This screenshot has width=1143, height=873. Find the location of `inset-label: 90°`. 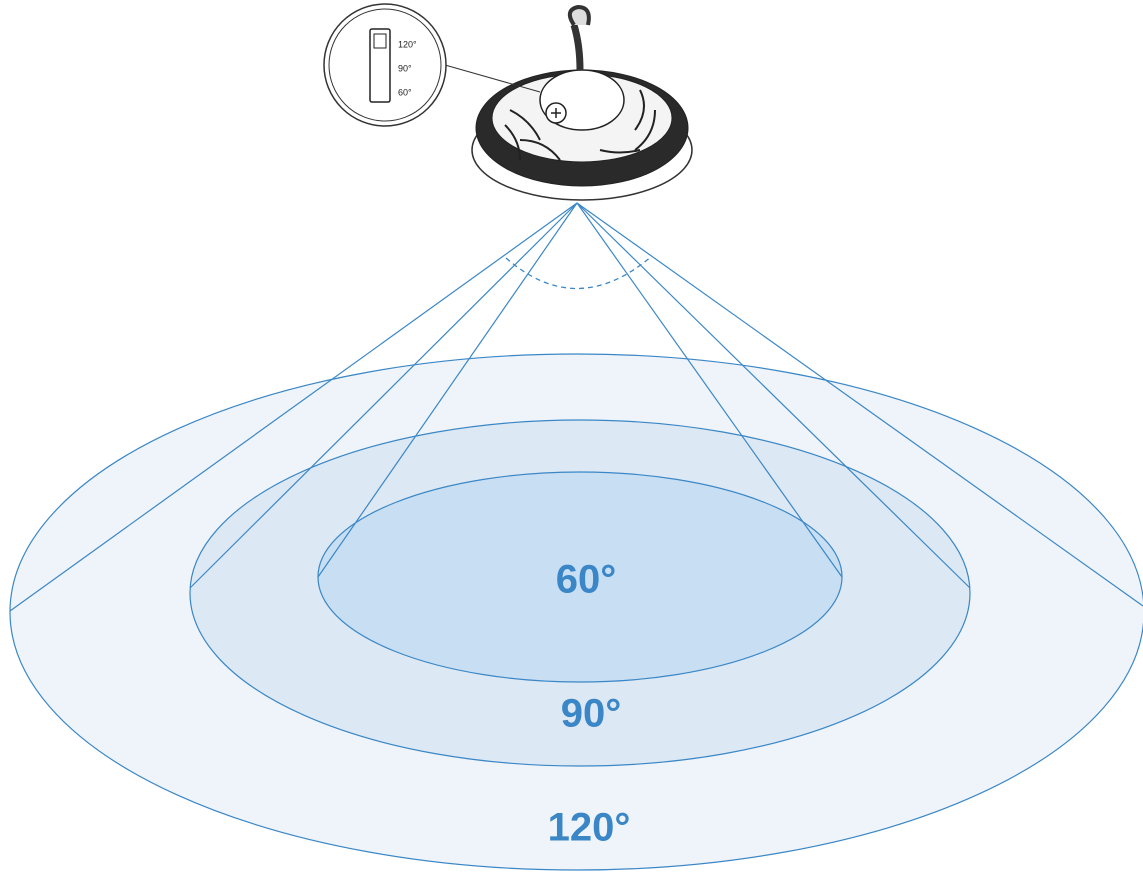

inset-label: 90° is located at coordinates (405, 68).